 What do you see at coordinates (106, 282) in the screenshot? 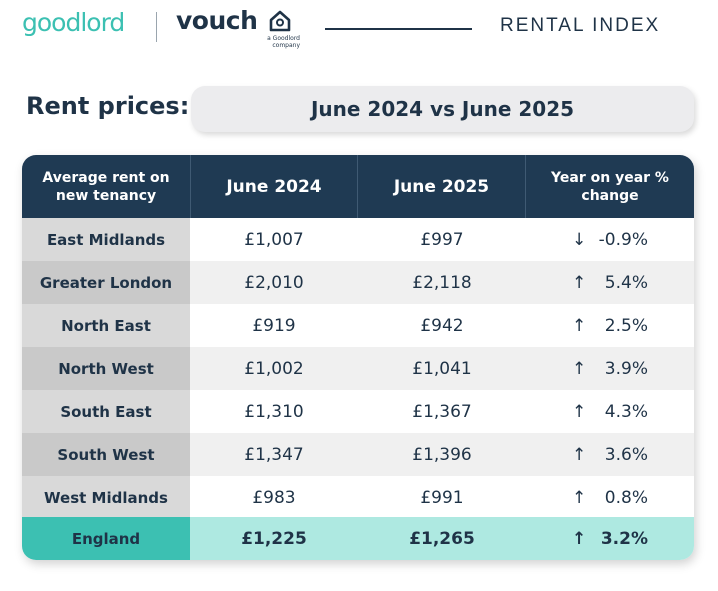
I see `region-cell: Greater London` at bounding box center [106, 282].